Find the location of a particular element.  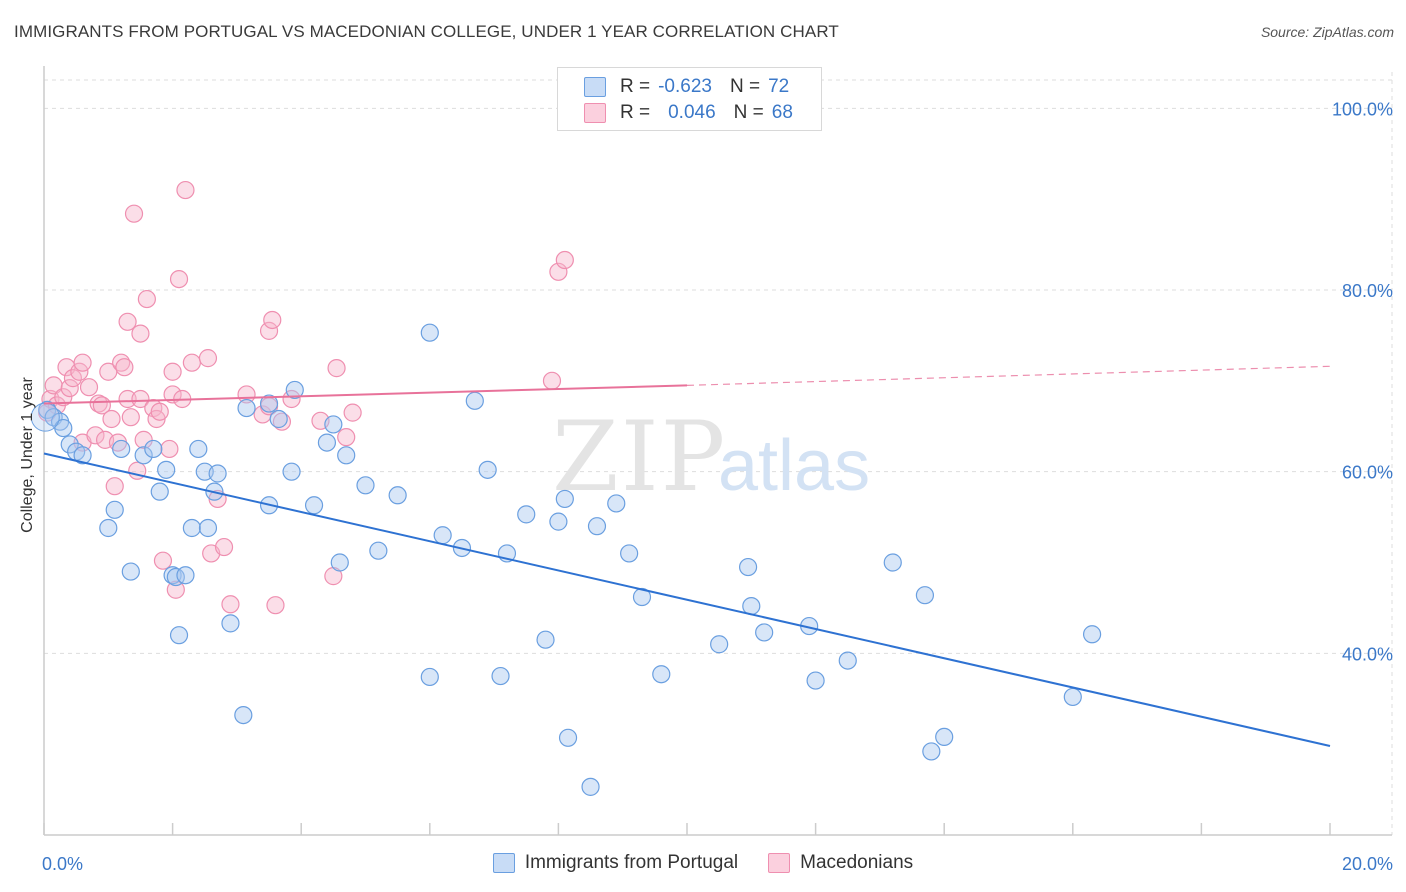

correlation-legend: R = -0.623 N = 72 R = 0.046 N = 68 is located at coordinates (689, 99).